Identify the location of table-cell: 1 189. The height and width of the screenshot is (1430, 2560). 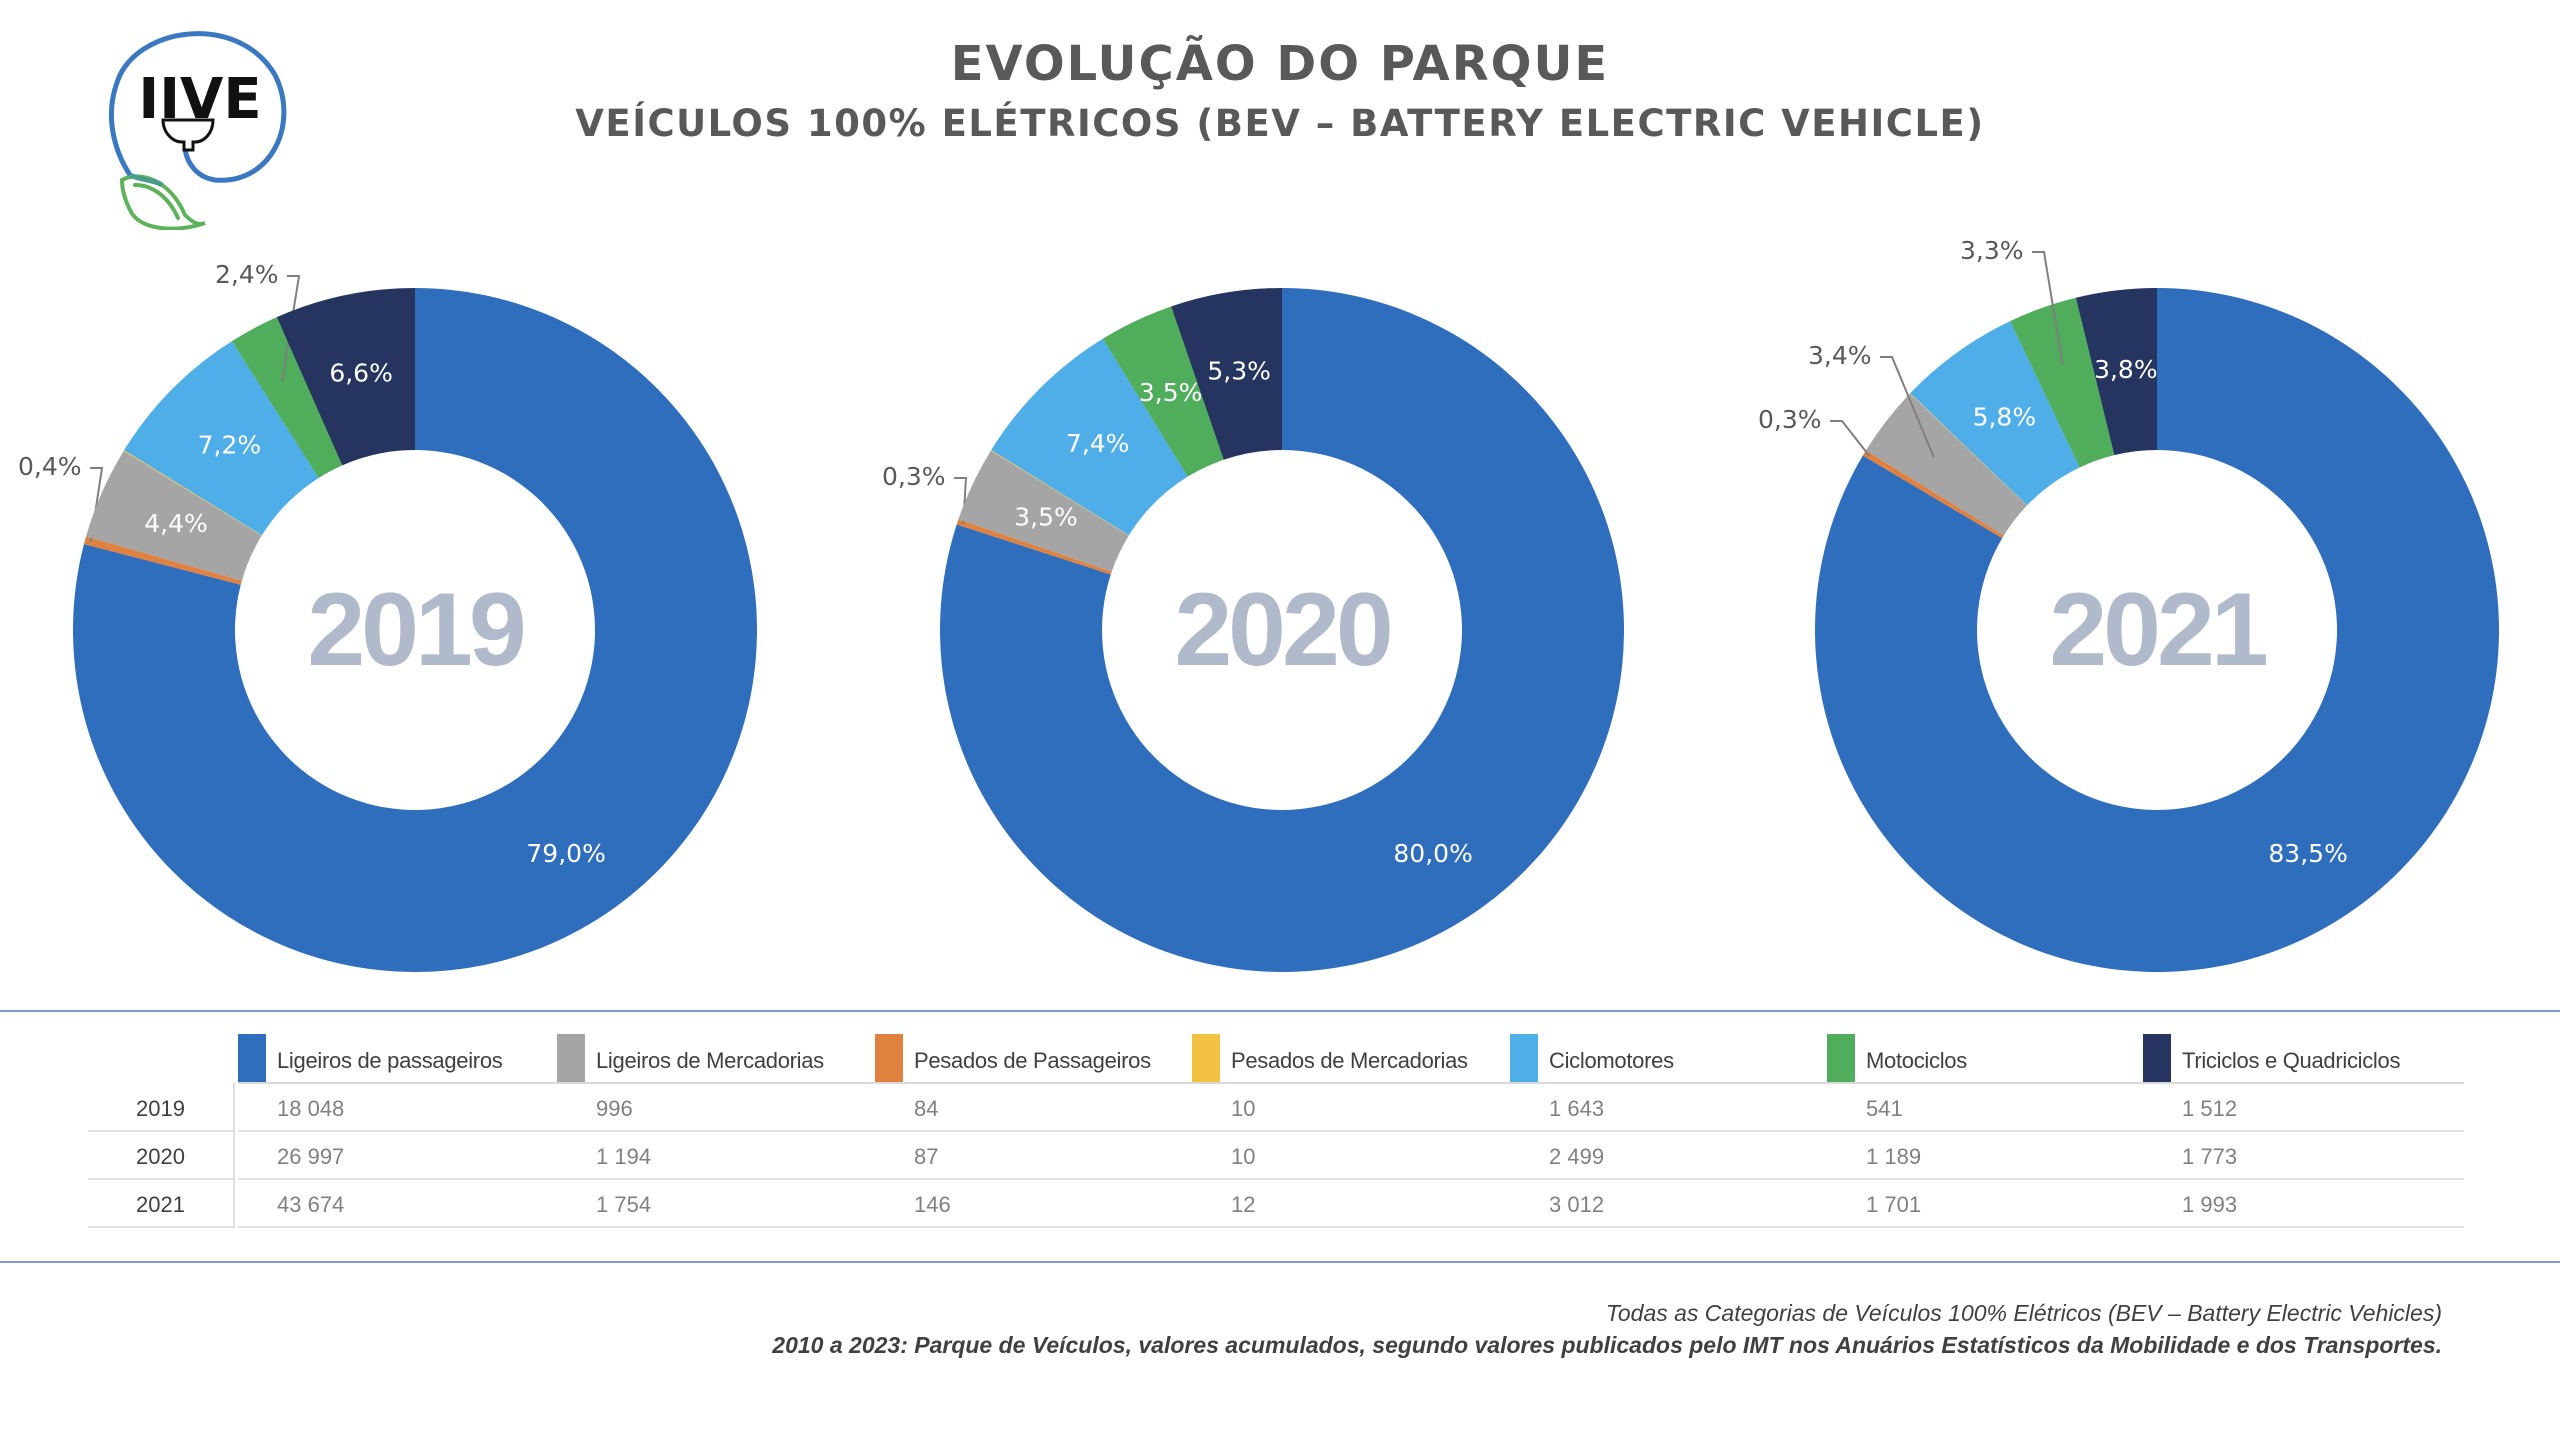
(1894, 1156).